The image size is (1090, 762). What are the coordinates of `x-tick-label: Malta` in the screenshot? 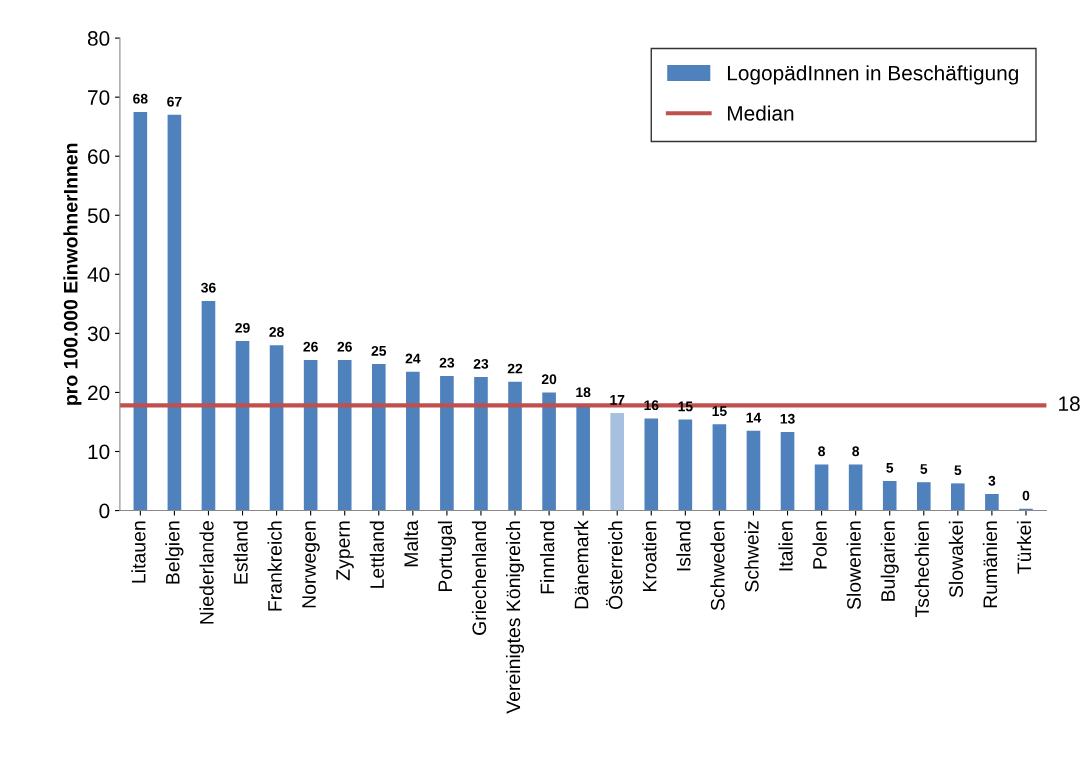 It's located at (411, 543).